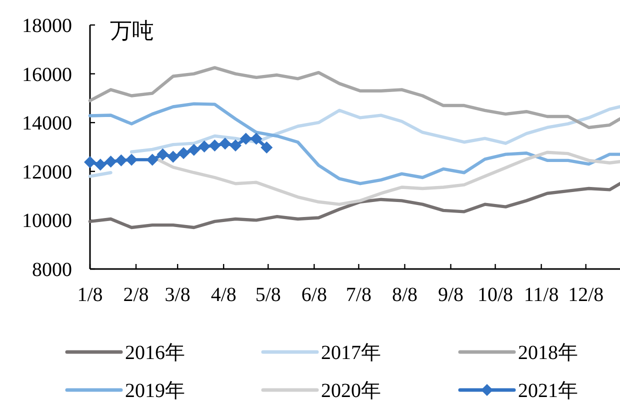  What do you see at coordinates (268, 295) in the screenshot?
I see `x-tick-label: 5/8` at bounding box center [268, 295].